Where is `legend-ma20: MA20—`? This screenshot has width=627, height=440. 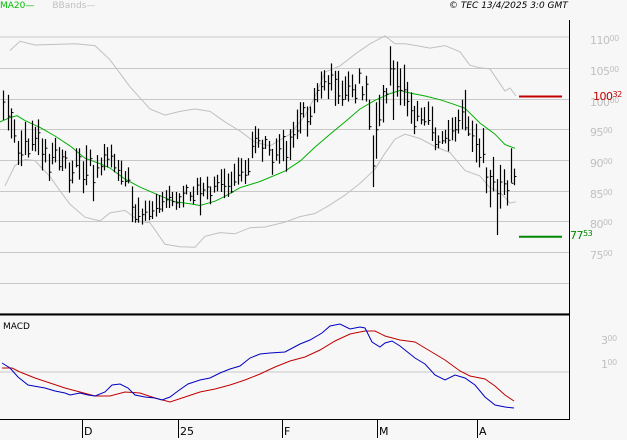 legend-ma20: MA20— is located at coordinates (17, 6).